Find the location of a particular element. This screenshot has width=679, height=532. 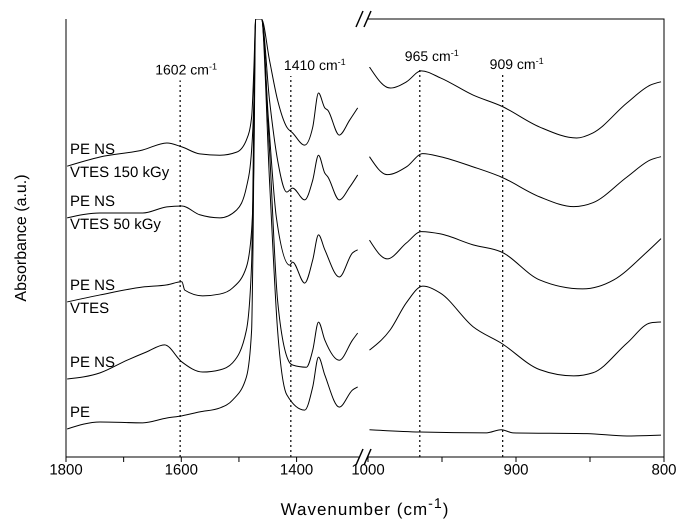

x-tick-label: 1000 is located at coordinates (368, 470).